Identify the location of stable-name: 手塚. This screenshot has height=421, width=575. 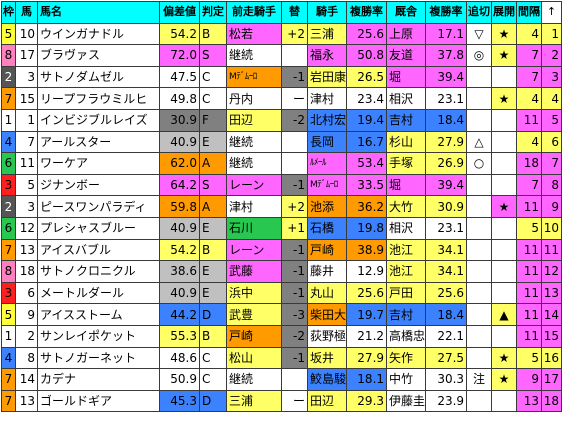
(406, 163).